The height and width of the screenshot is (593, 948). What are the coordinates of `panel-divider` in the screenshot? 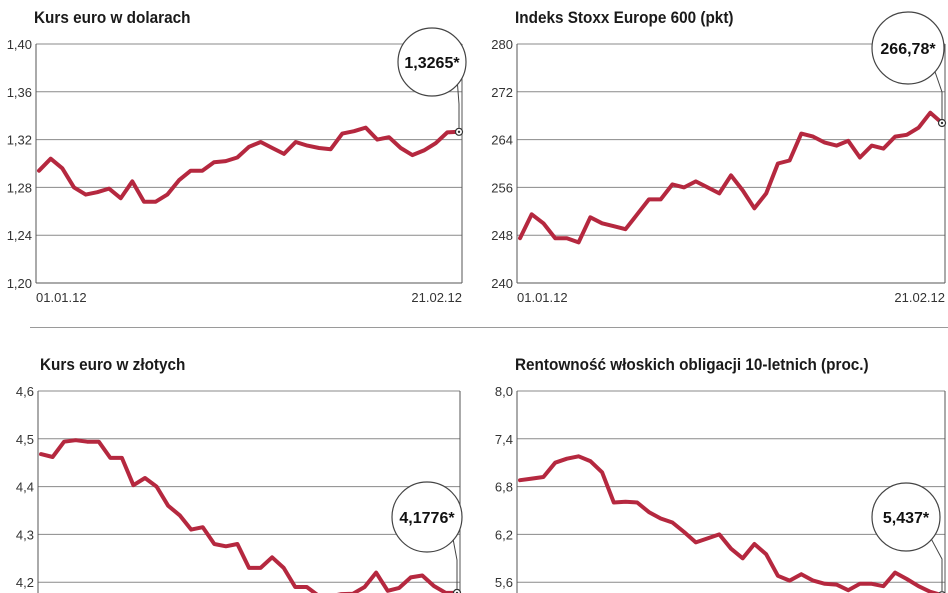 It's located at (489, 327).